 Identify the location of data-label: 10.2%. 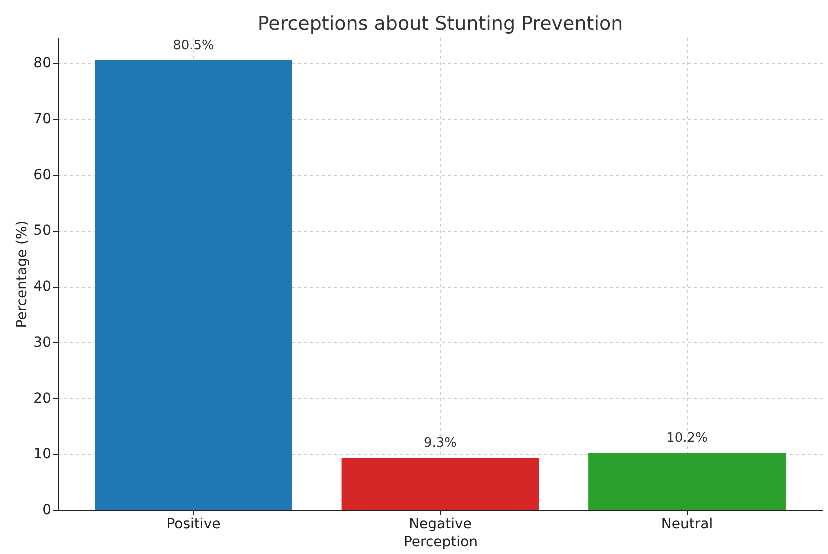
(687, 438).